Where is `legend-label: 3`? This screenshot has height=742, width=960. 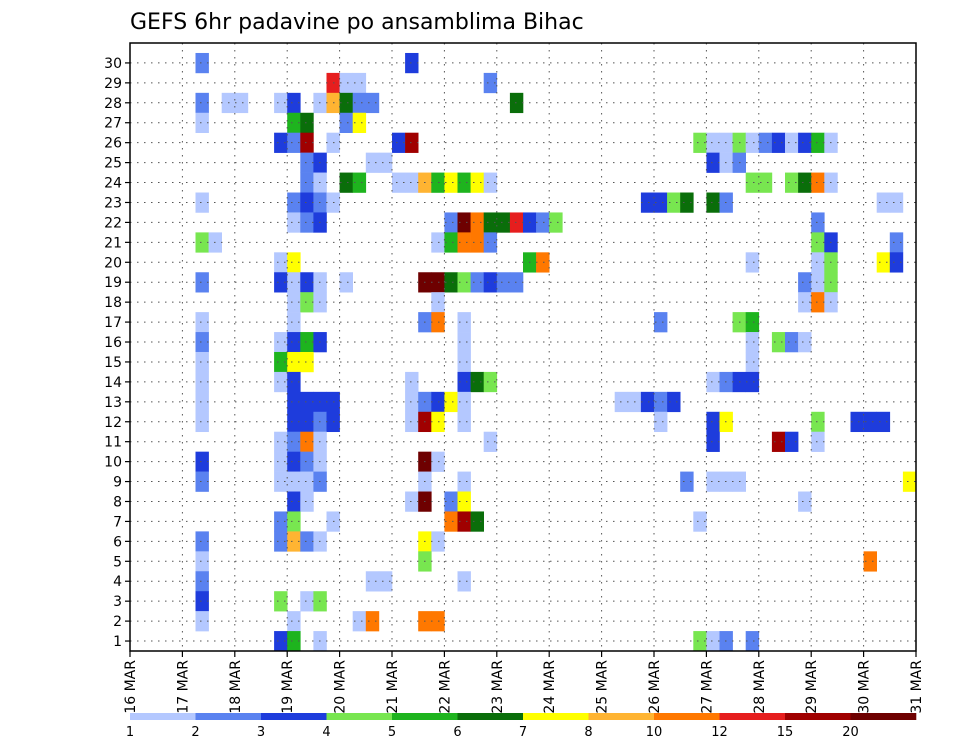 legend-label: 3 is located at coordinates (261, 732).